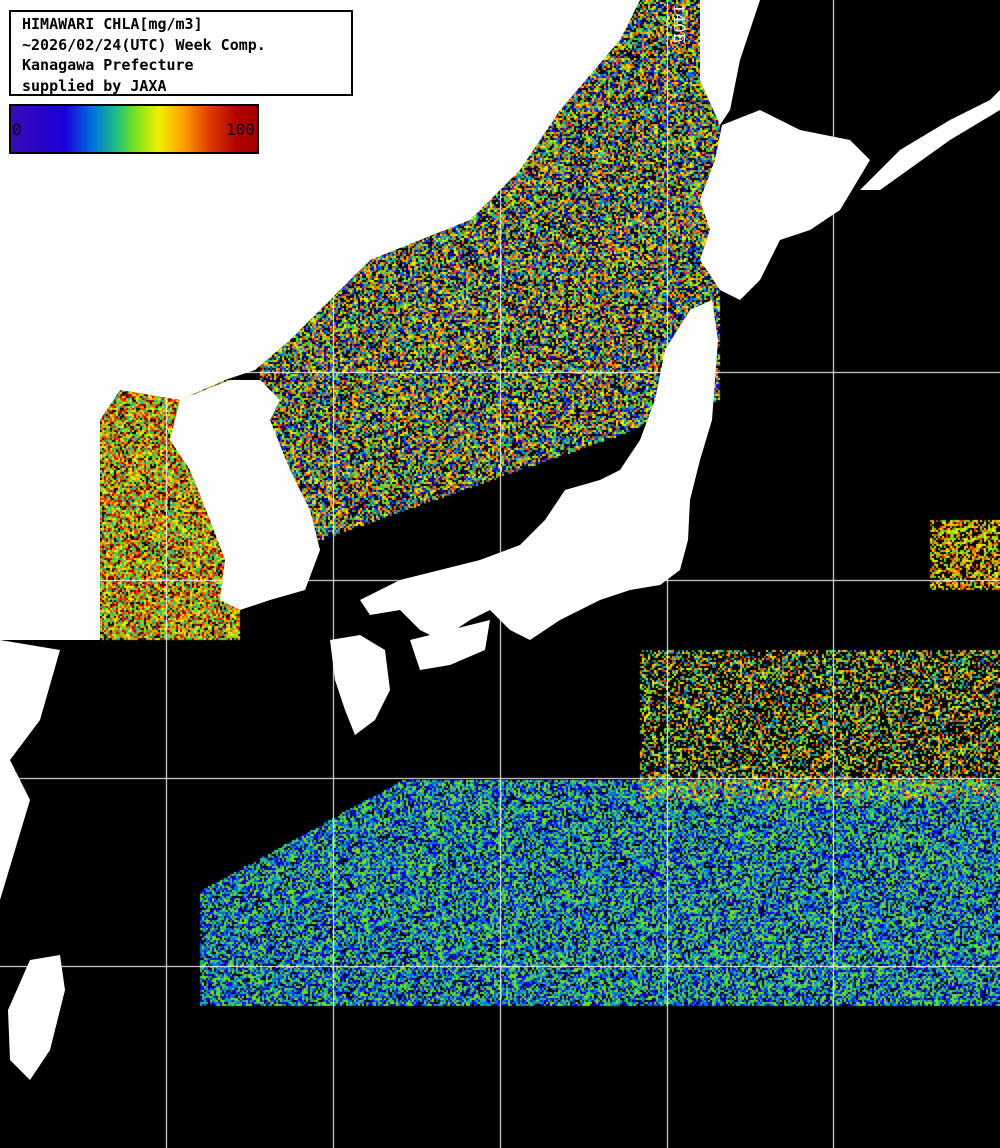 The image size is (1000, 1148). I want to click on scale-min-label: 0, so click(17, 129).